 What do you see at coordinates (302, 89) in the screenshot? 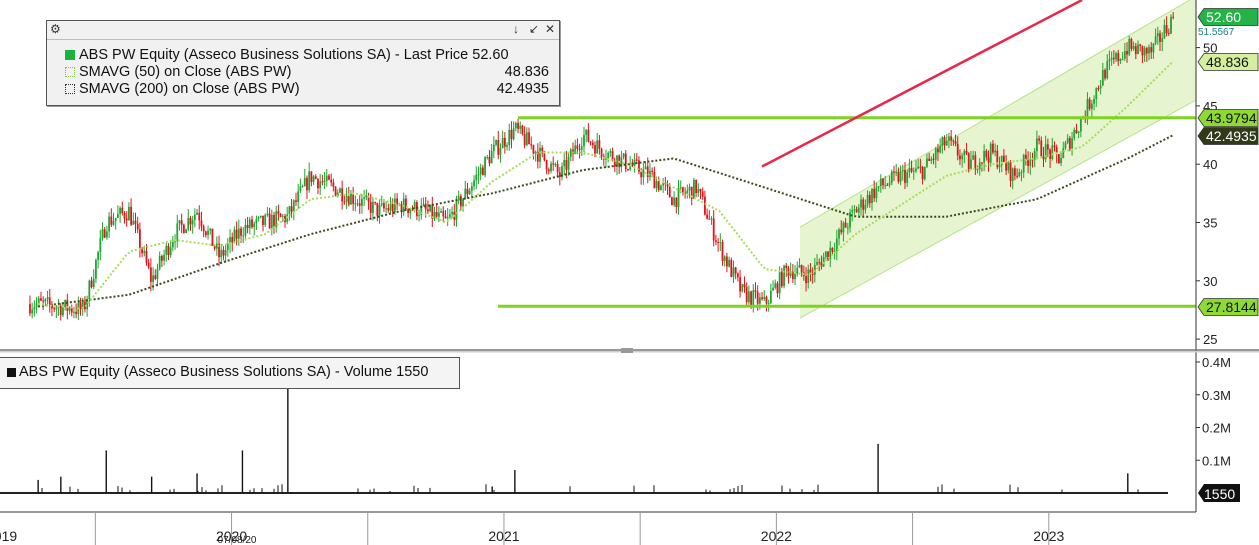
I see `legend-row-sma200: SMAVG (200) on Close (ABS PW) 42.4935` at bounding box center [302, 89].